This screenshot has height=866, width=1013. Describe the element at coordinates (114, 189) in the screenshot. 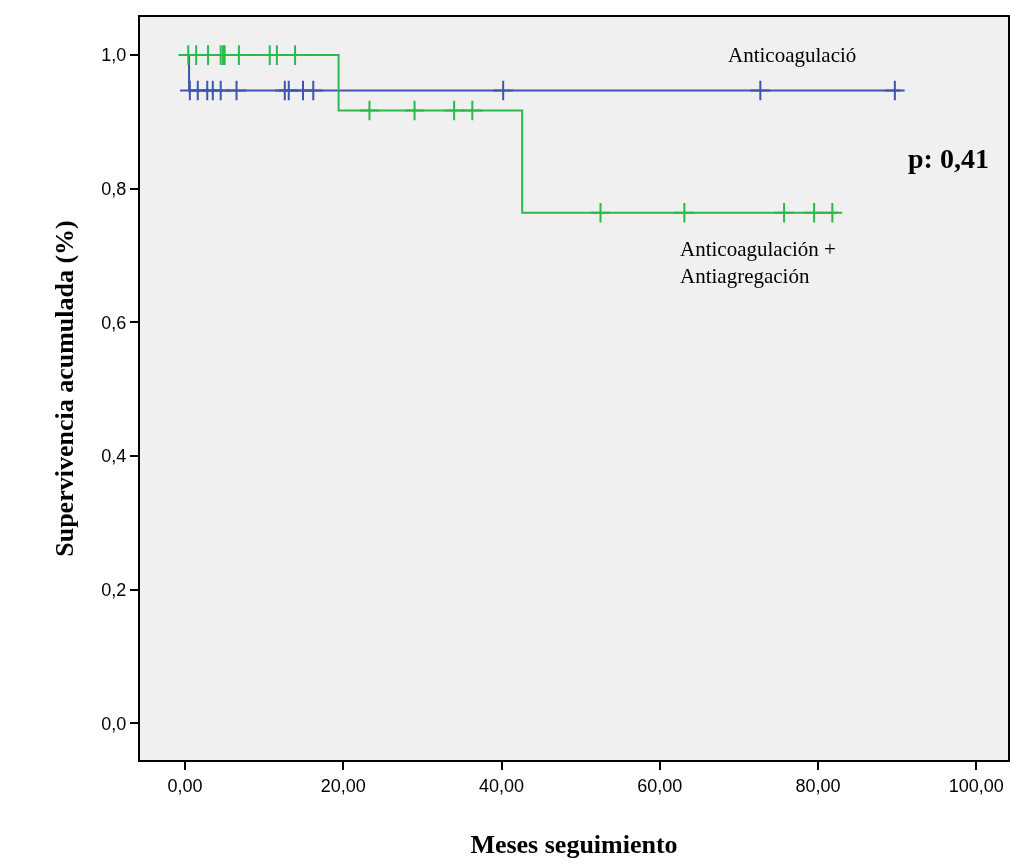

I see `y-tick-label: 0,8` at that location.